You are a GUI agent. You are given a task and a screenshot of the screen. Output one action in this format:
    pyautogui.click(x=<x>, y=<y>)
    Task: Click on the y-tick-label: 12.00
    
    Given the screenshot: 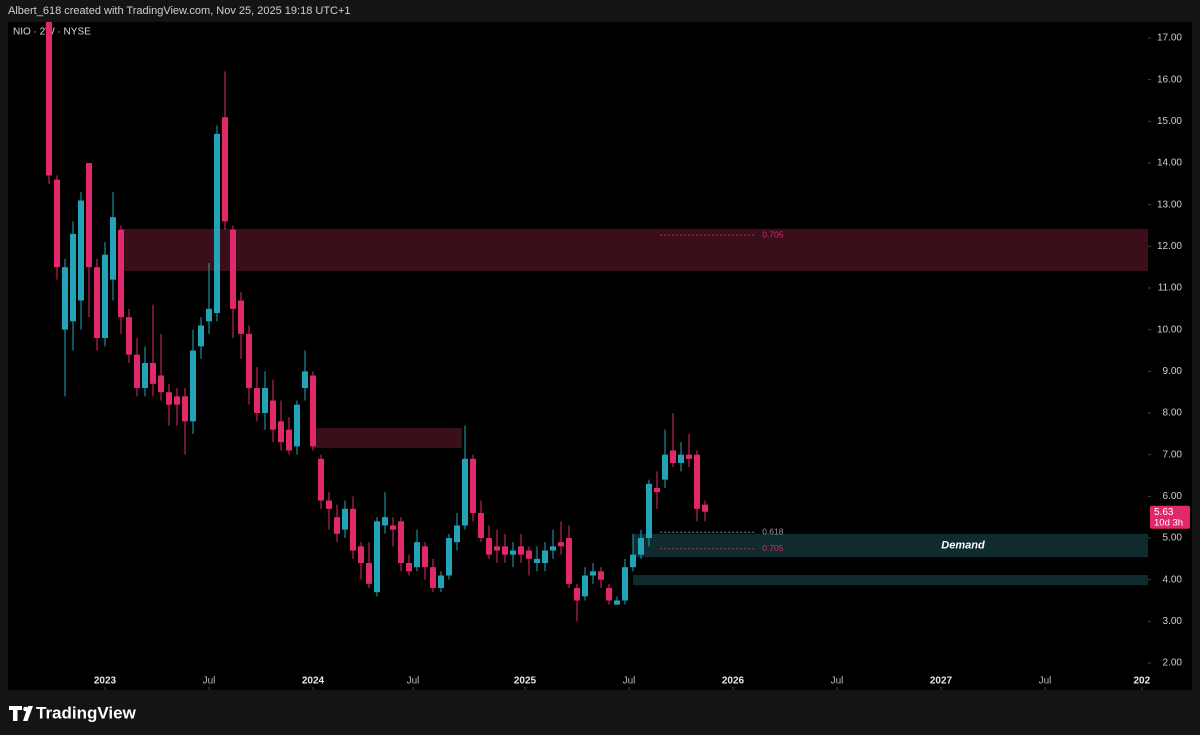 What is the action you would take?
    pyautogui.click(x=1169, y=246)
    